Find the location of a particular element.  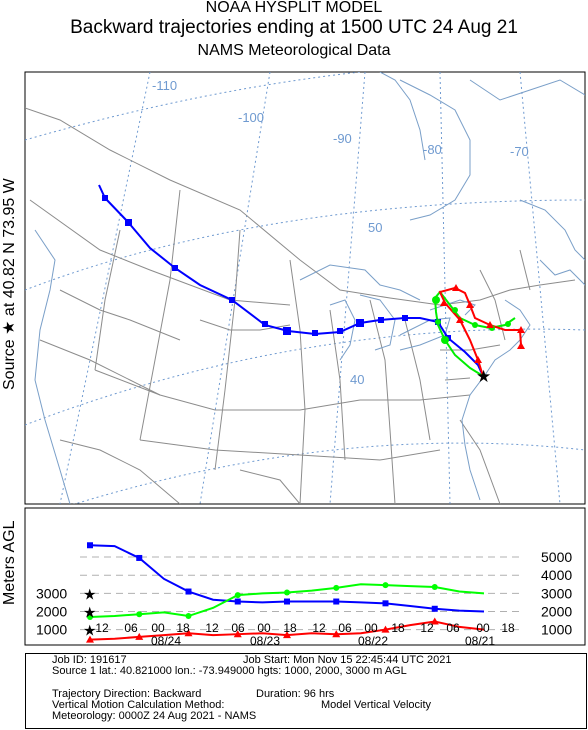

reference-lines is located at coordinates (301, 593).